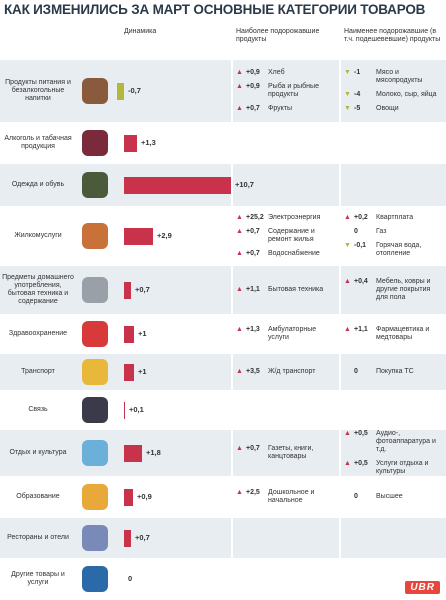 The height and width of the screenshot is (600, 446). Describe the element at coordinates (38, 496) in the screenshot. I see `category: Образование` at that location.